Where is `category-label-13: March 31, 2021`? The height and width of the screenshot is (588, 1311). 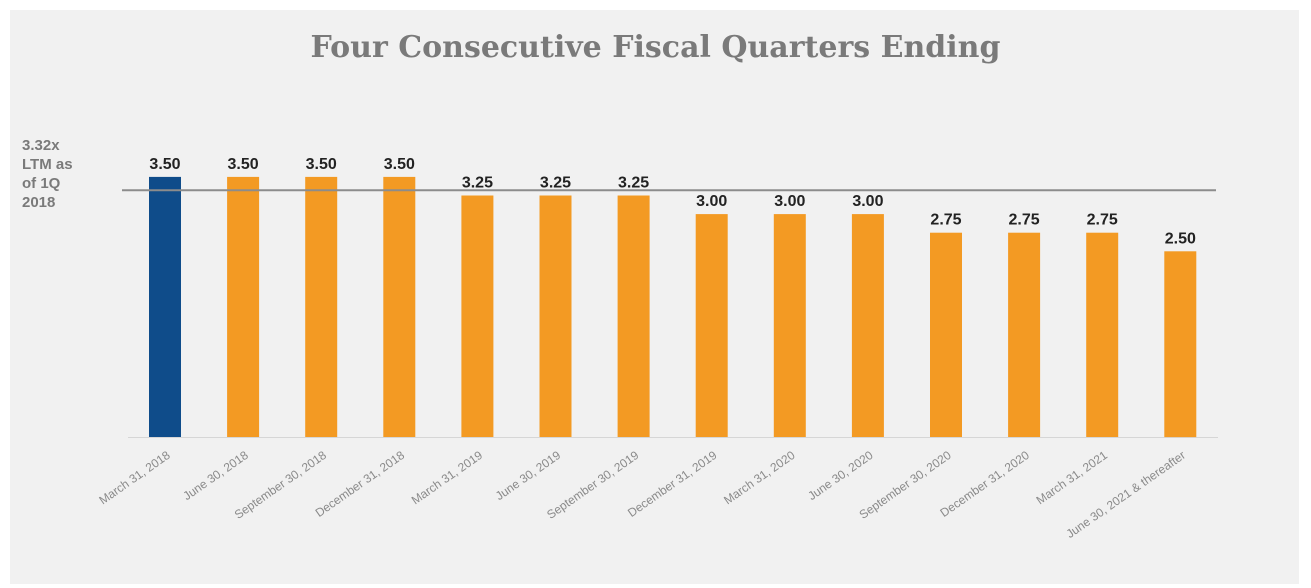 category-label-13: March 31, 2021 is located at coordinates (1072, 477).